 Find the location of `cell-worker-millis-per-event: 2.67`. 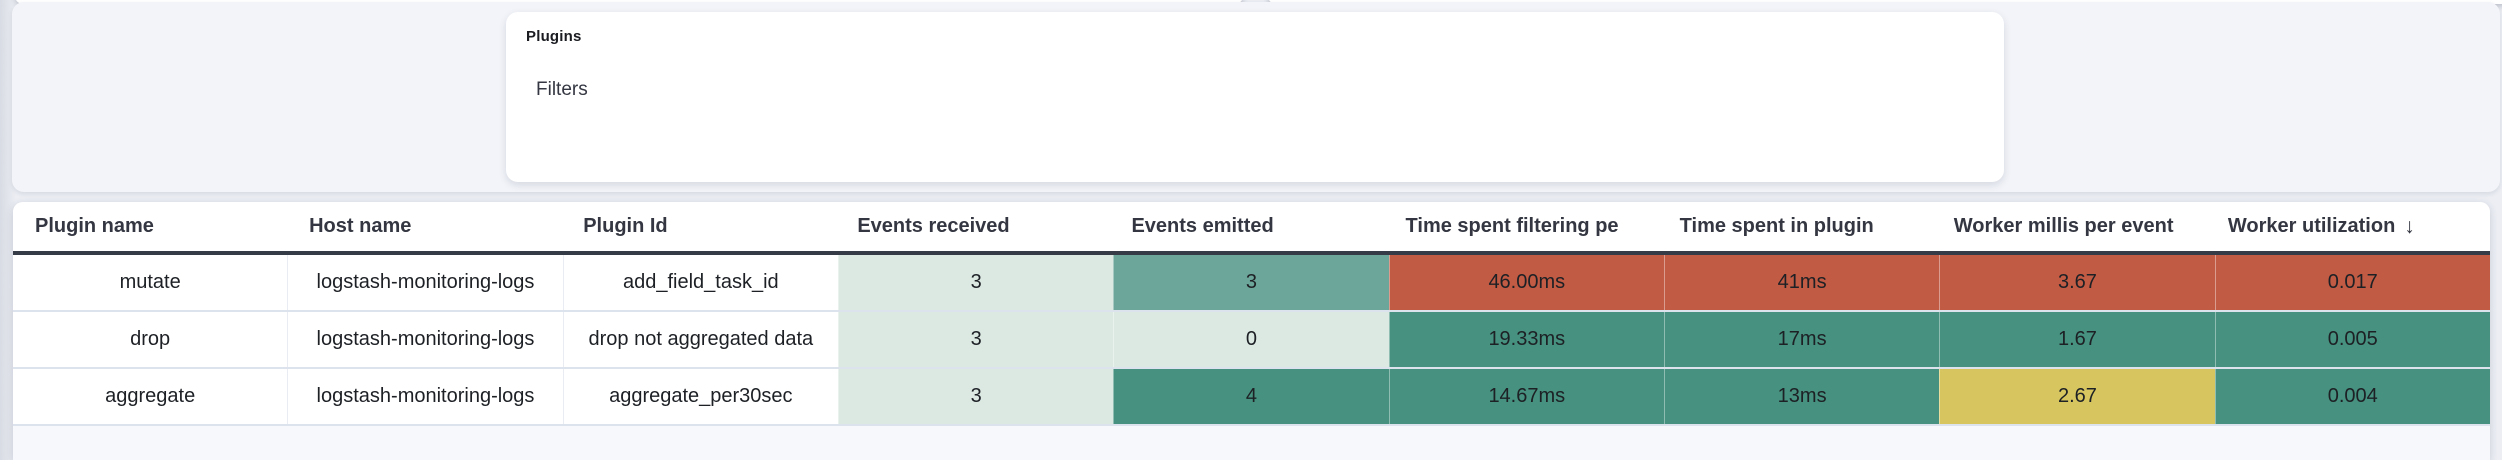

cell-worker-millis-per-event: 2.67 is located at coordinates (2077, 396).